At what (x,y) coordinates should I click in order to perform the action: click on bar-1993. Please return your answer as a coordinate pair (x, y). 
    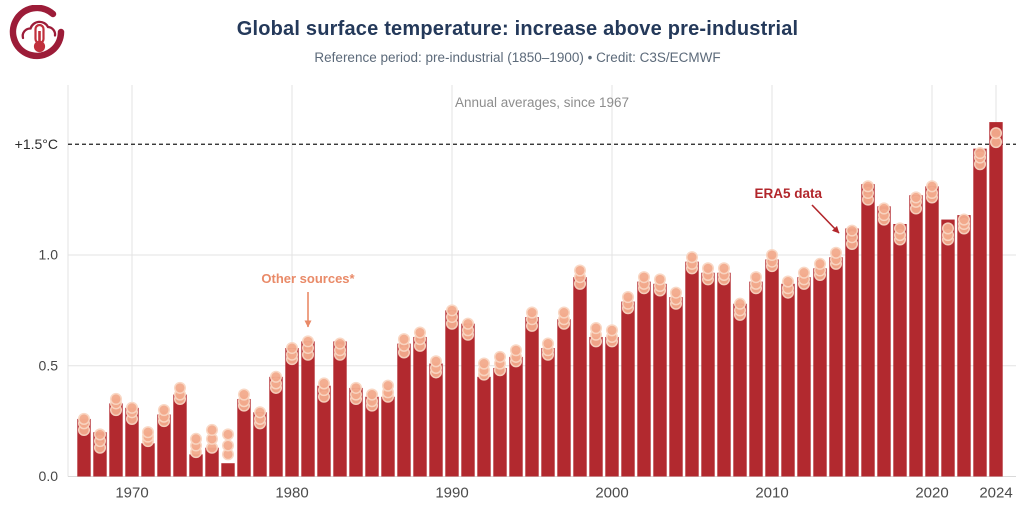
    Looking at the image, I should click on (500, 422).